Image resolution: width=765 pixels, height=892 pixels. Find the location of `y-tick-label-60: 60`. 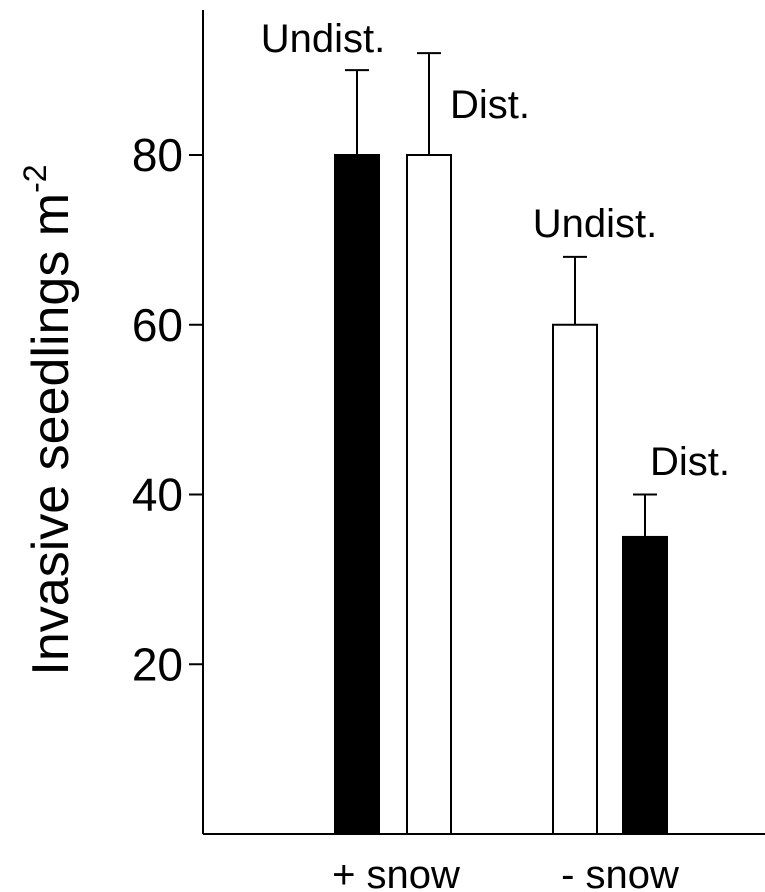

y-tick-label-60: 60 is located at coordinates (157, 325).